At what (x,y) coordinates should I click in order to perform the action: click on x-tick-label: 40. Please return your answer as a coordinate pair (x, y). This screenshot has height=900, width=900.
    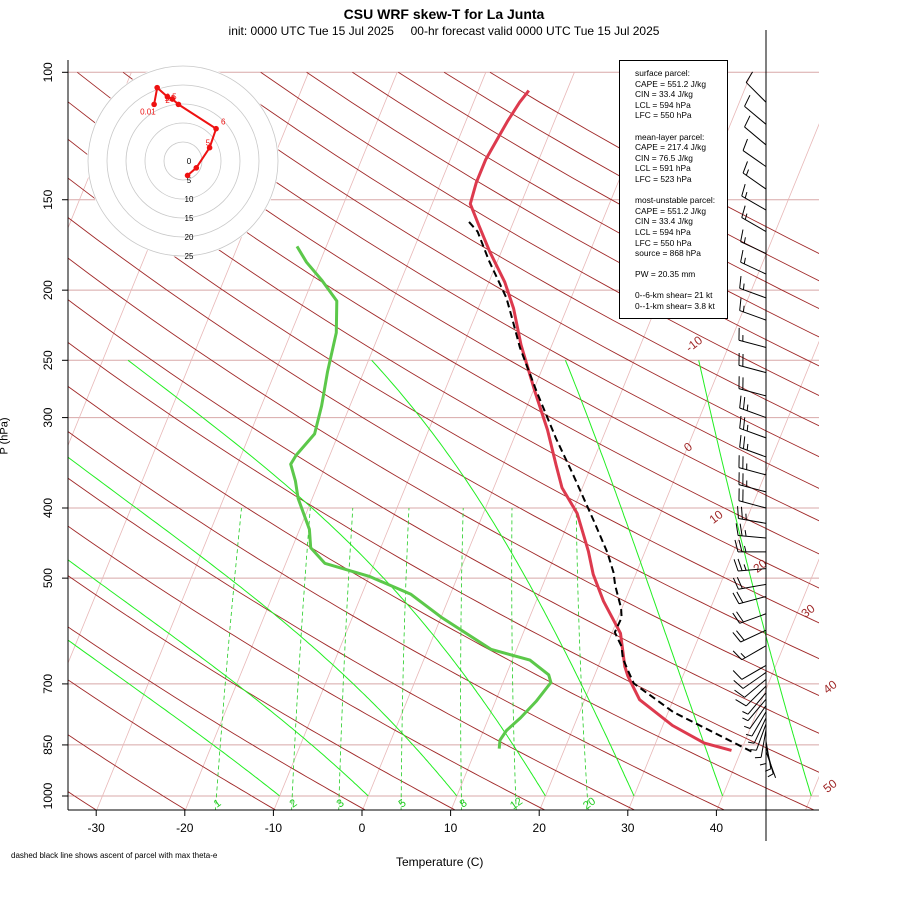
    Looking at the image, I should click on (717, 828).